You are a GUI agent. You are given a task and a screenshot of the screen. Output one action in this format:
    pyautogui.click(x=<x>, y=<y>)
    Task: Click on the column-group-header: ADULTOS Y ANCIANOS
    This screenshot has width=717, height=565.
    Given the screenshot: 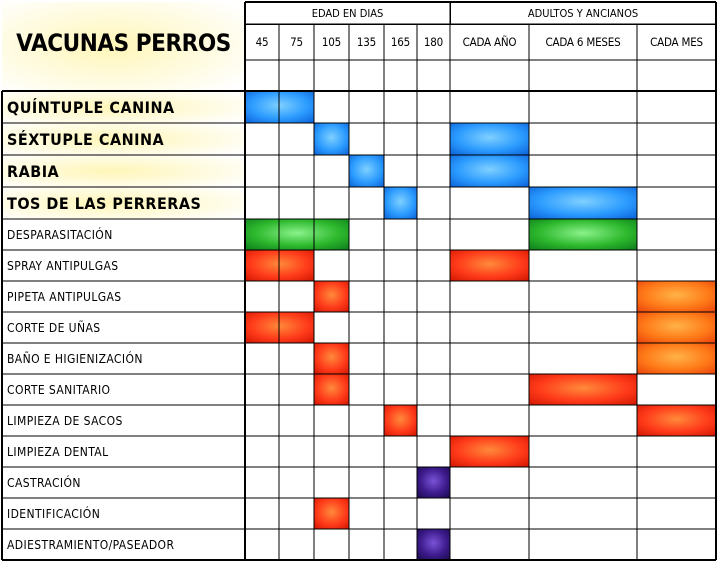 What is the action you would take?
    pyautogui.click(x=583, y=13)
    